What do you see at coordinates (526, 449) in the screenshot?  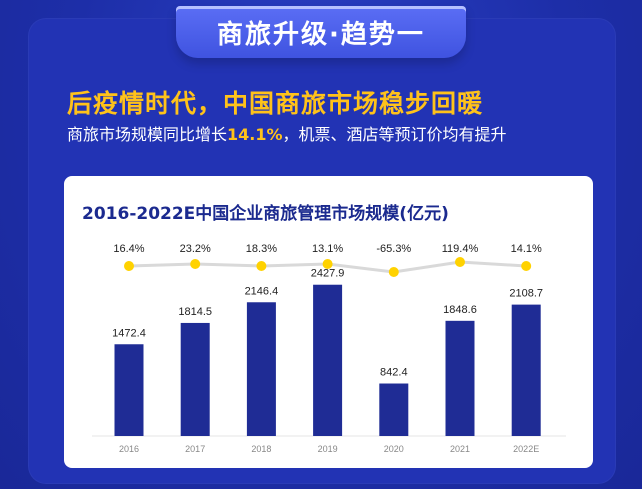 I see `tick-label-2022E: 2022E` at bounding box center [526, 449].